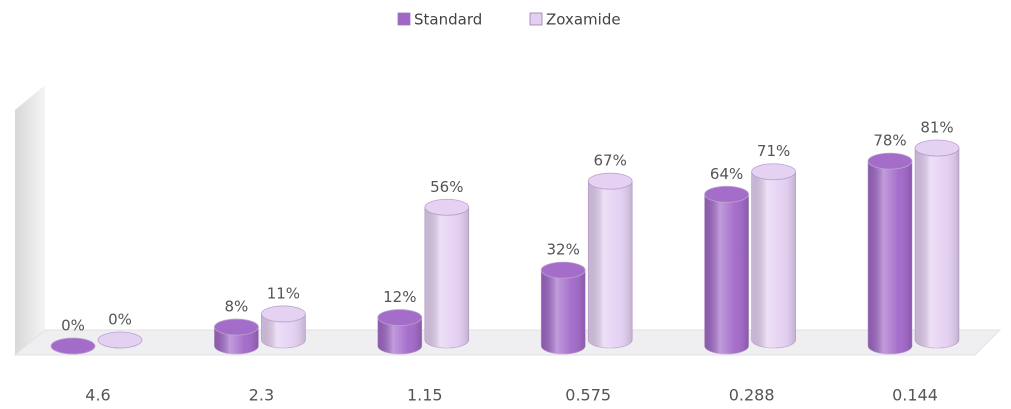  I want to click on data-label: 67%, so click(610, 161).